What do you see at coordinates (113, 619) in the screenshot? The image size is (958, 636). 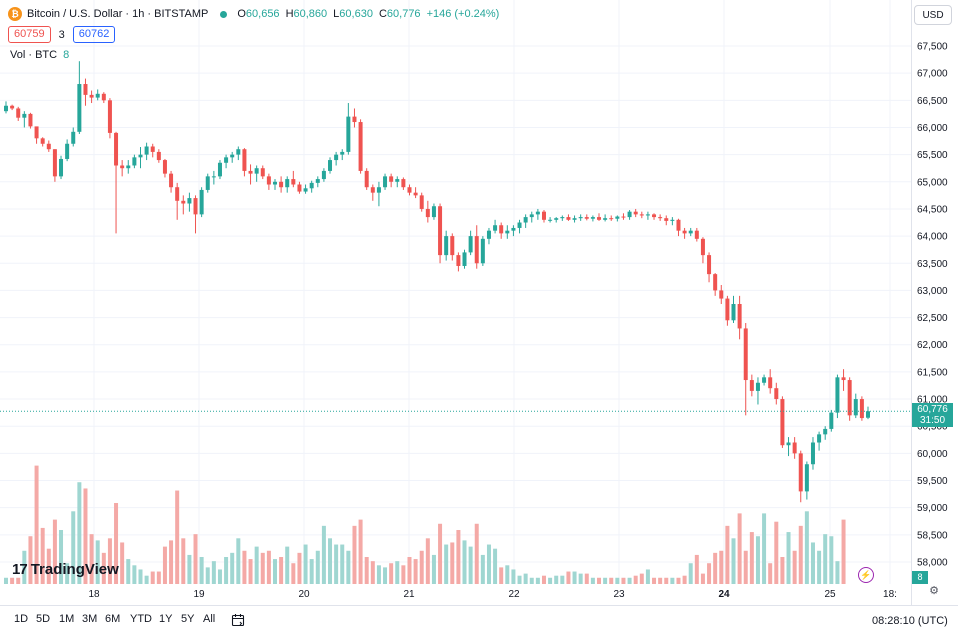 I see `range-6m-button: 6M` at bounding box center [113, 619].